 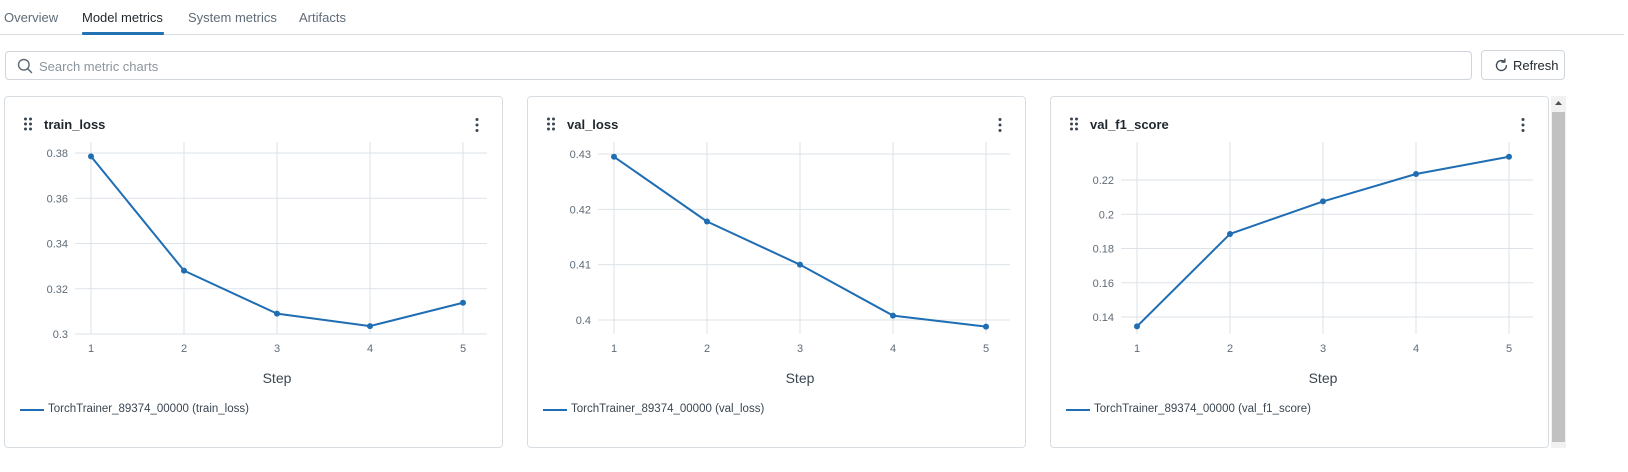 What do you see at coordinates (1103, 284) in the screenshot?
I see `y-tick-label: 0.16` at bounding box center [1103, 284].